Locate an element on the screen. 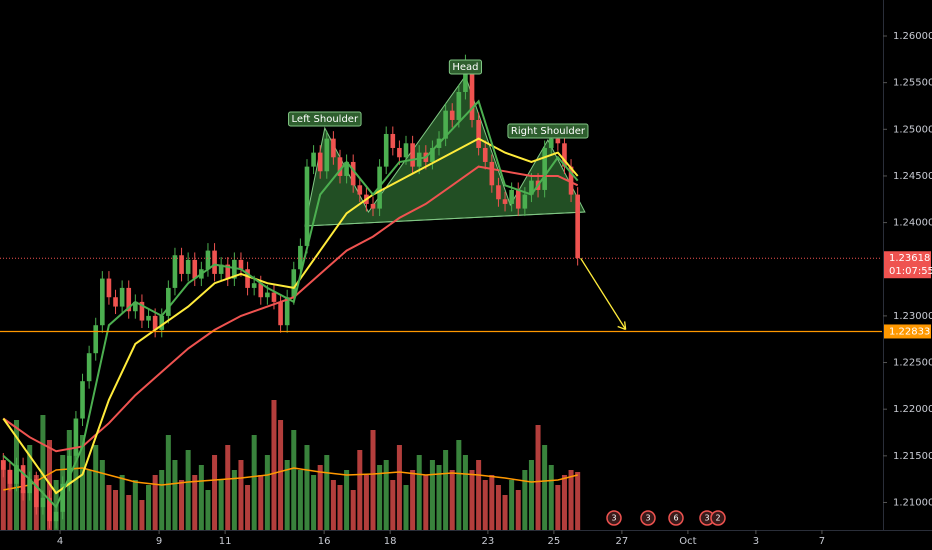 This screenshot has width=932, height=550. target-label: 1.22833 is located at coordinates (909, 331).